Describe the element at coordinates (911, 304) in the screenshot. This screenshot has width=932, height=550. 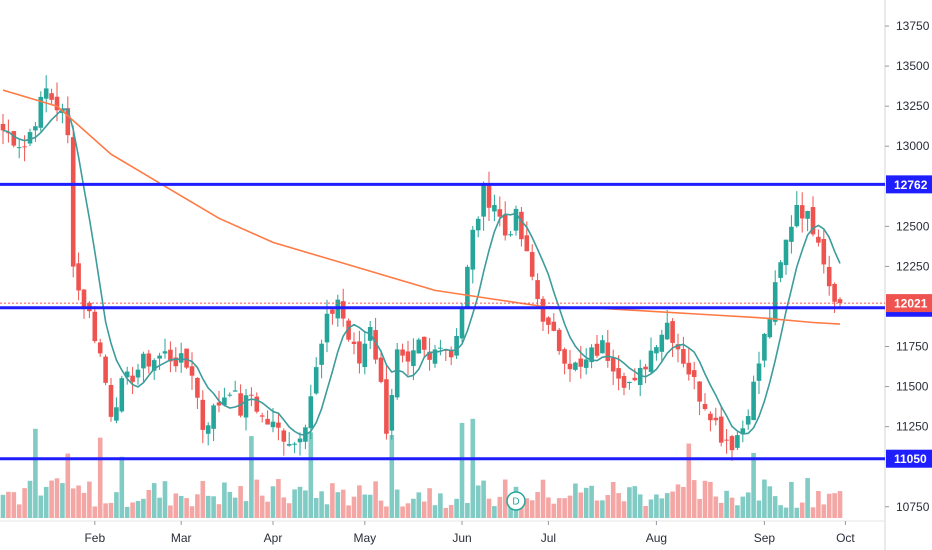
I see `last-price-label: 12021` at that location.